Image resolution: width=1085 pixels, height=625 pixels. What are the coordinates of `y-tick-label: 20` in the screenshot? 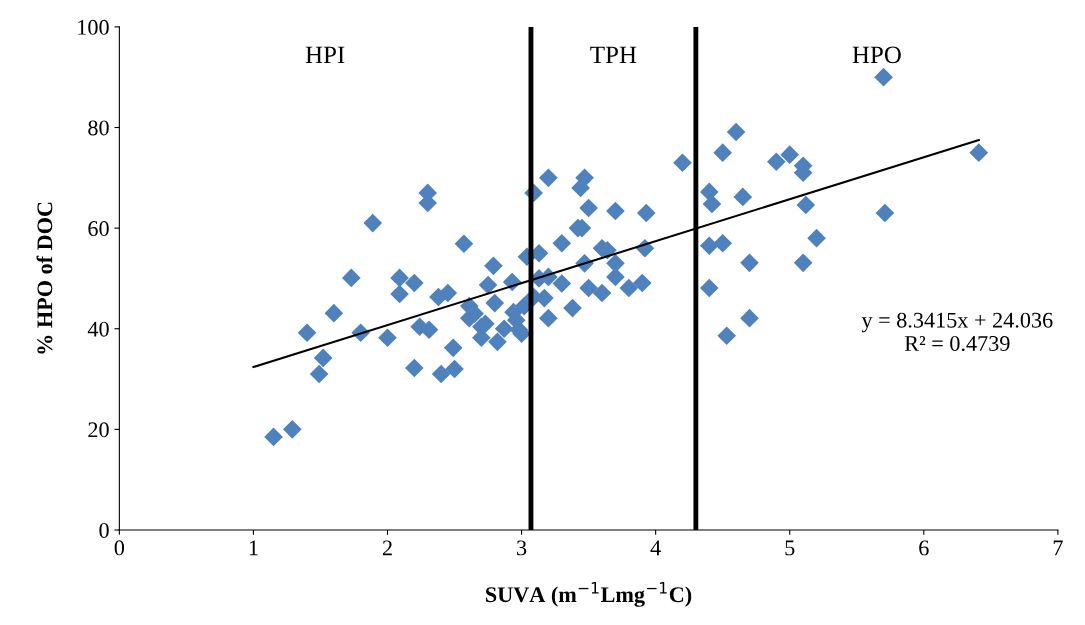 It's located at (98, 430).